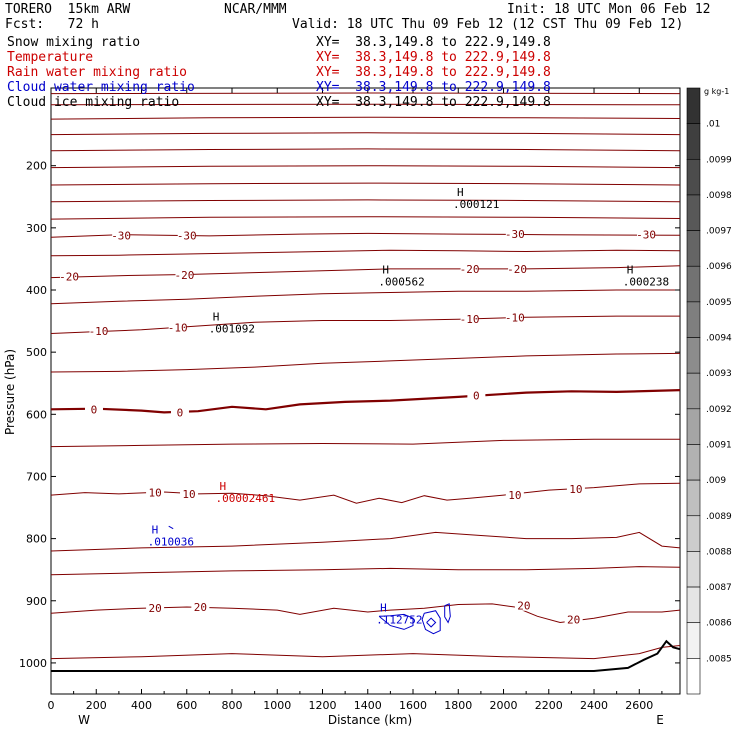 This screenshot has width=740, height=740. What do you see at coordinates (36, 166) in the screenshot?
I see `y-tick-label: 200` at bounding box center [36, 166].